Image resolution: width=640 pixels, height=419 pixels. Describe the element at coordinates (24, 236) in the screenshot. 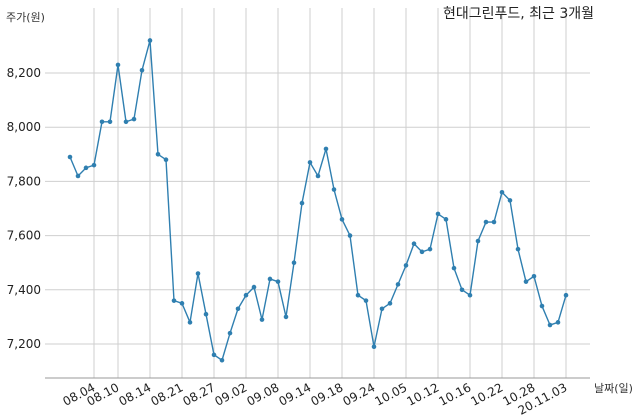

I see `y-tick-label: 7,600` at that location.